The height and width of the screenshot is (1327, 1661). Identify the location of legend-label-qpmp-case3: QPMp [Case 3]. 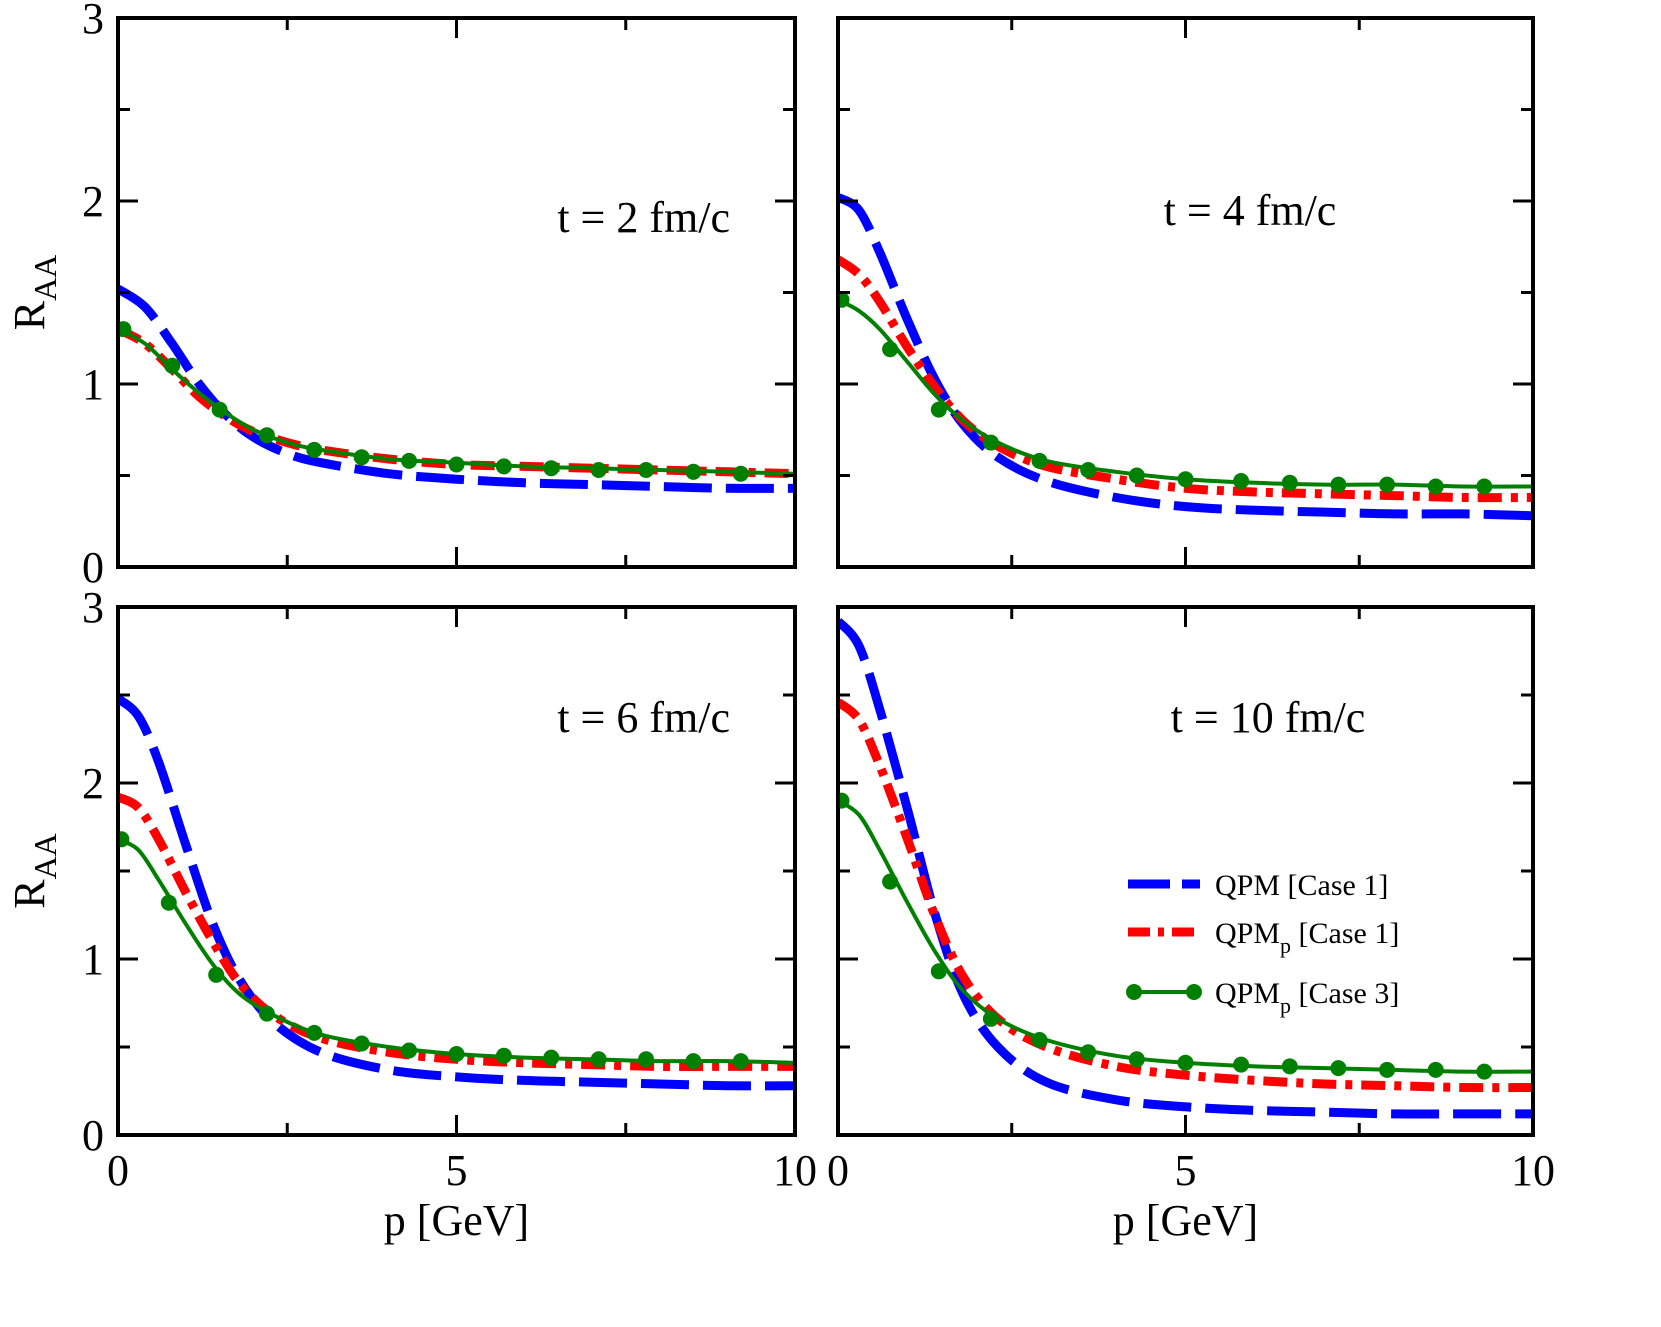
(1307, 997).